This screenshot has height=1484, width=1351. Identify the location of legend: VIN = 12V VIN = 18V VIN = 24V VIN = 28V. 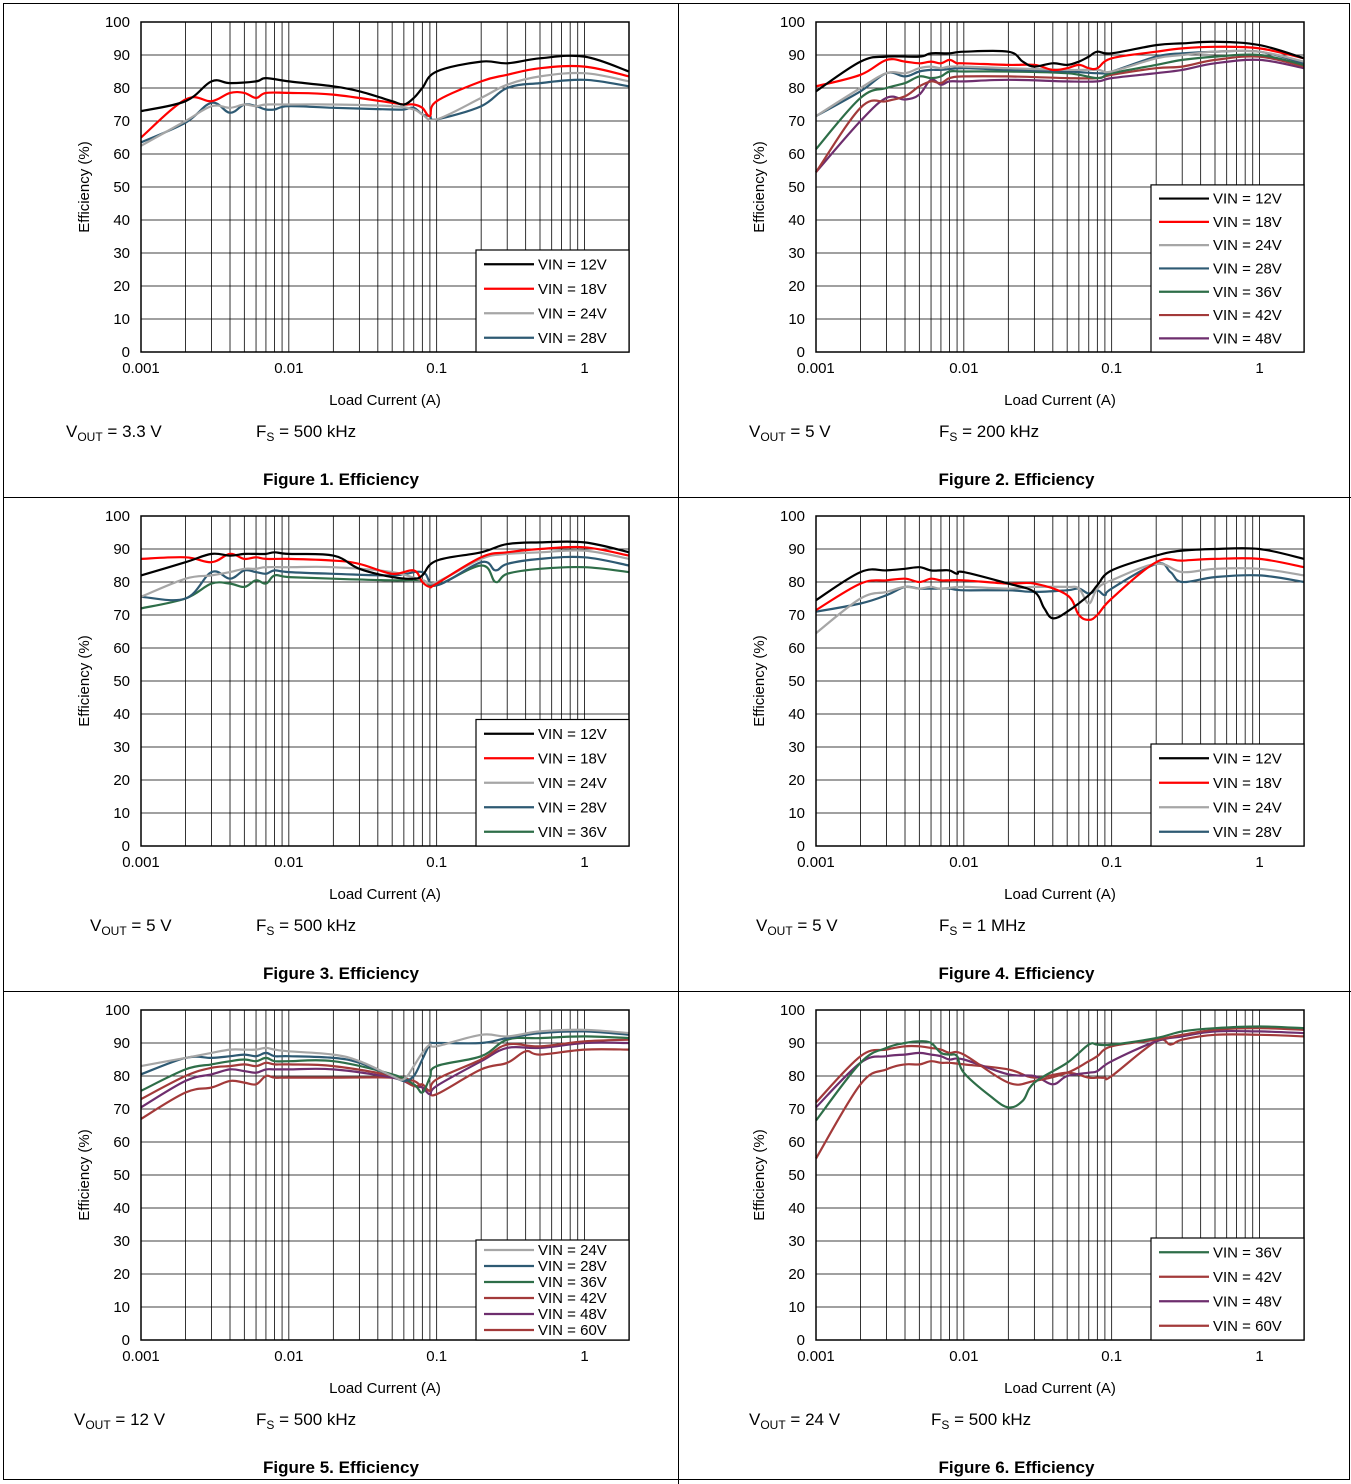
(1227, 795).